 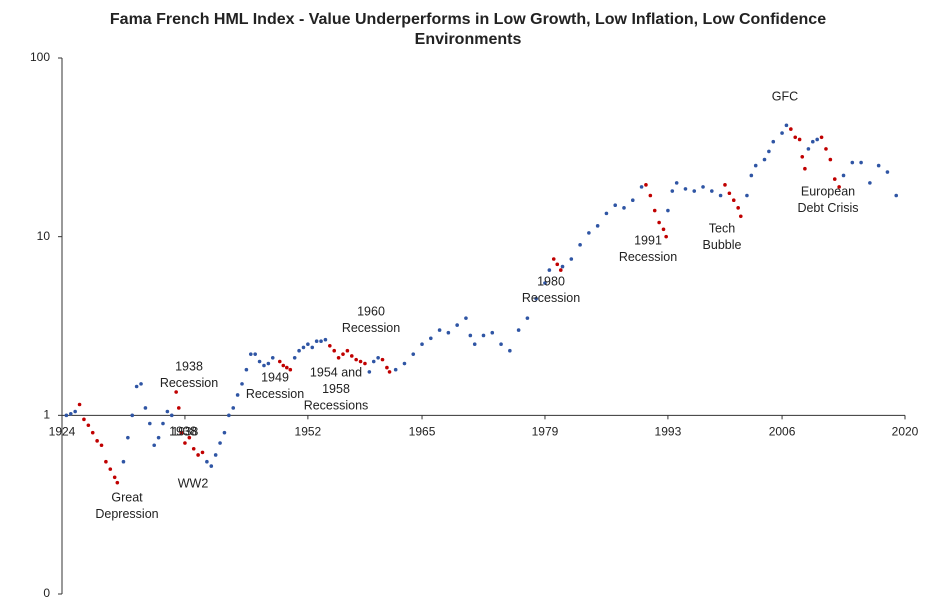 What do you see at coordinates (126, 514) in the screenshot?
I see `annotation: Depression` at bounding box center [126, 514].